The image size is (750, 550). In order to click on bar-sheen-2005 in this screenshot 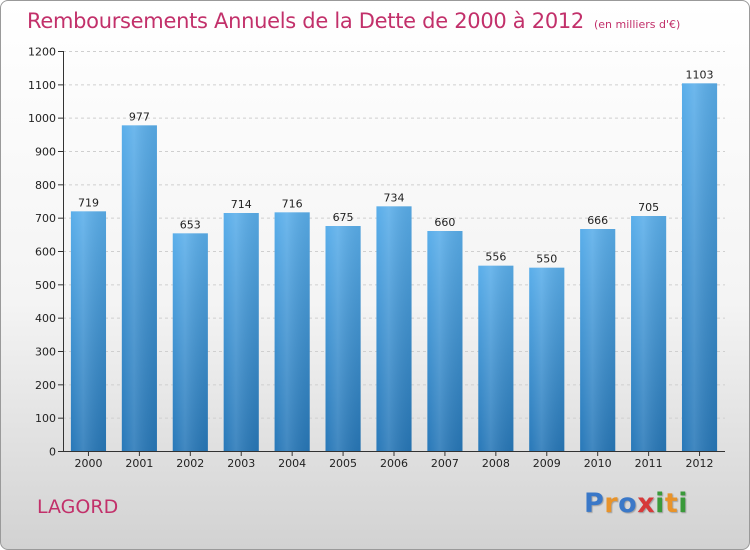, I will do `click(343, 338)`.